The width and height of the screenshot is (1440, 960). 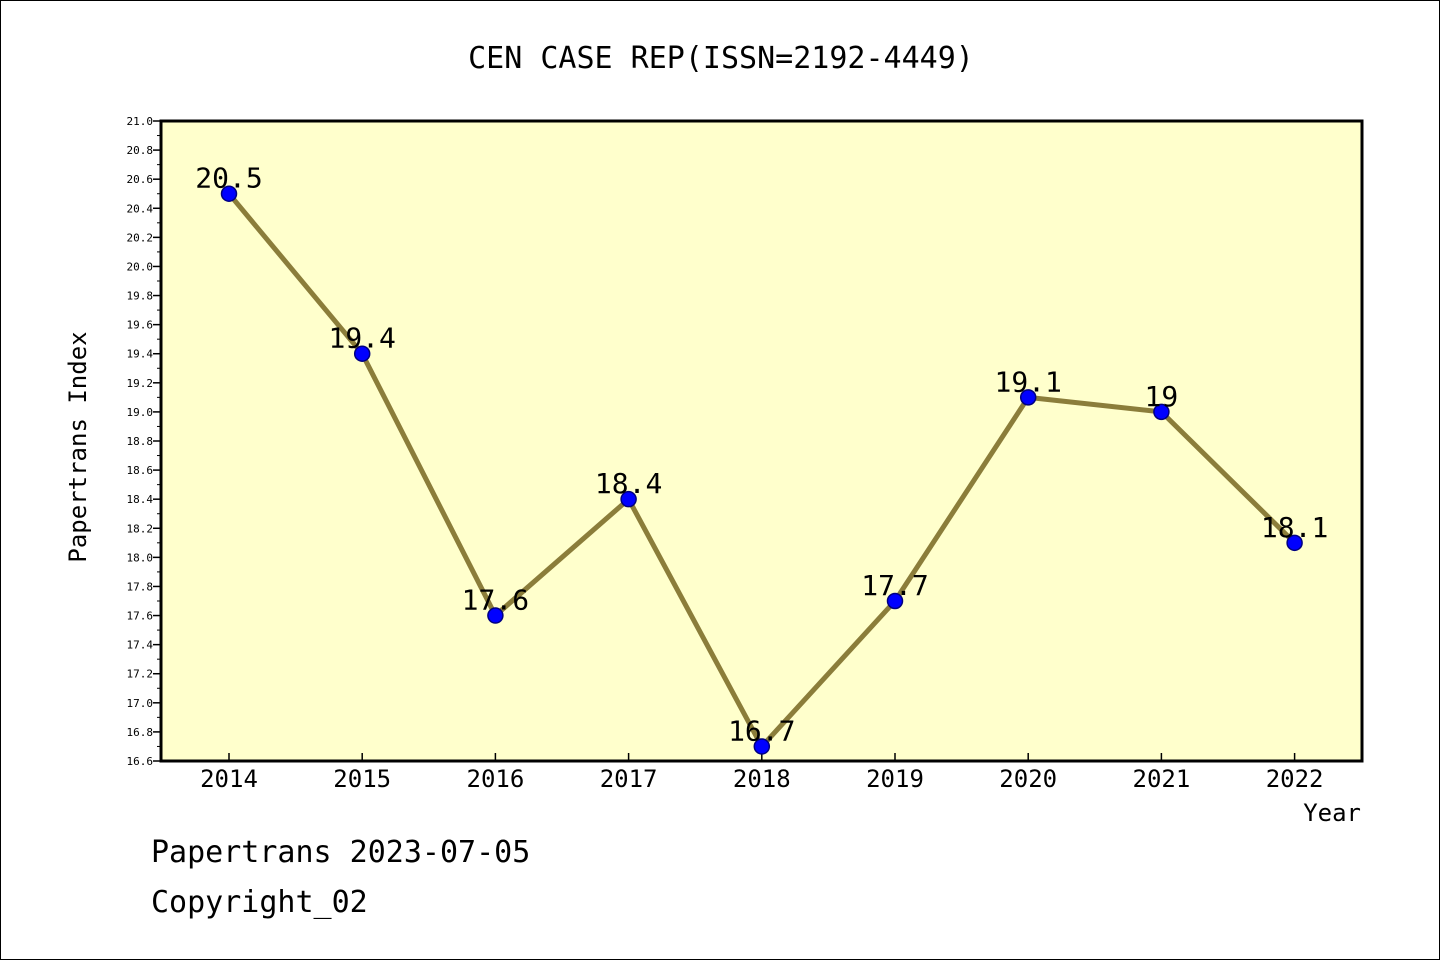 I want to click on y-tick-label-10: 18.6, so click(x=140, y=470).